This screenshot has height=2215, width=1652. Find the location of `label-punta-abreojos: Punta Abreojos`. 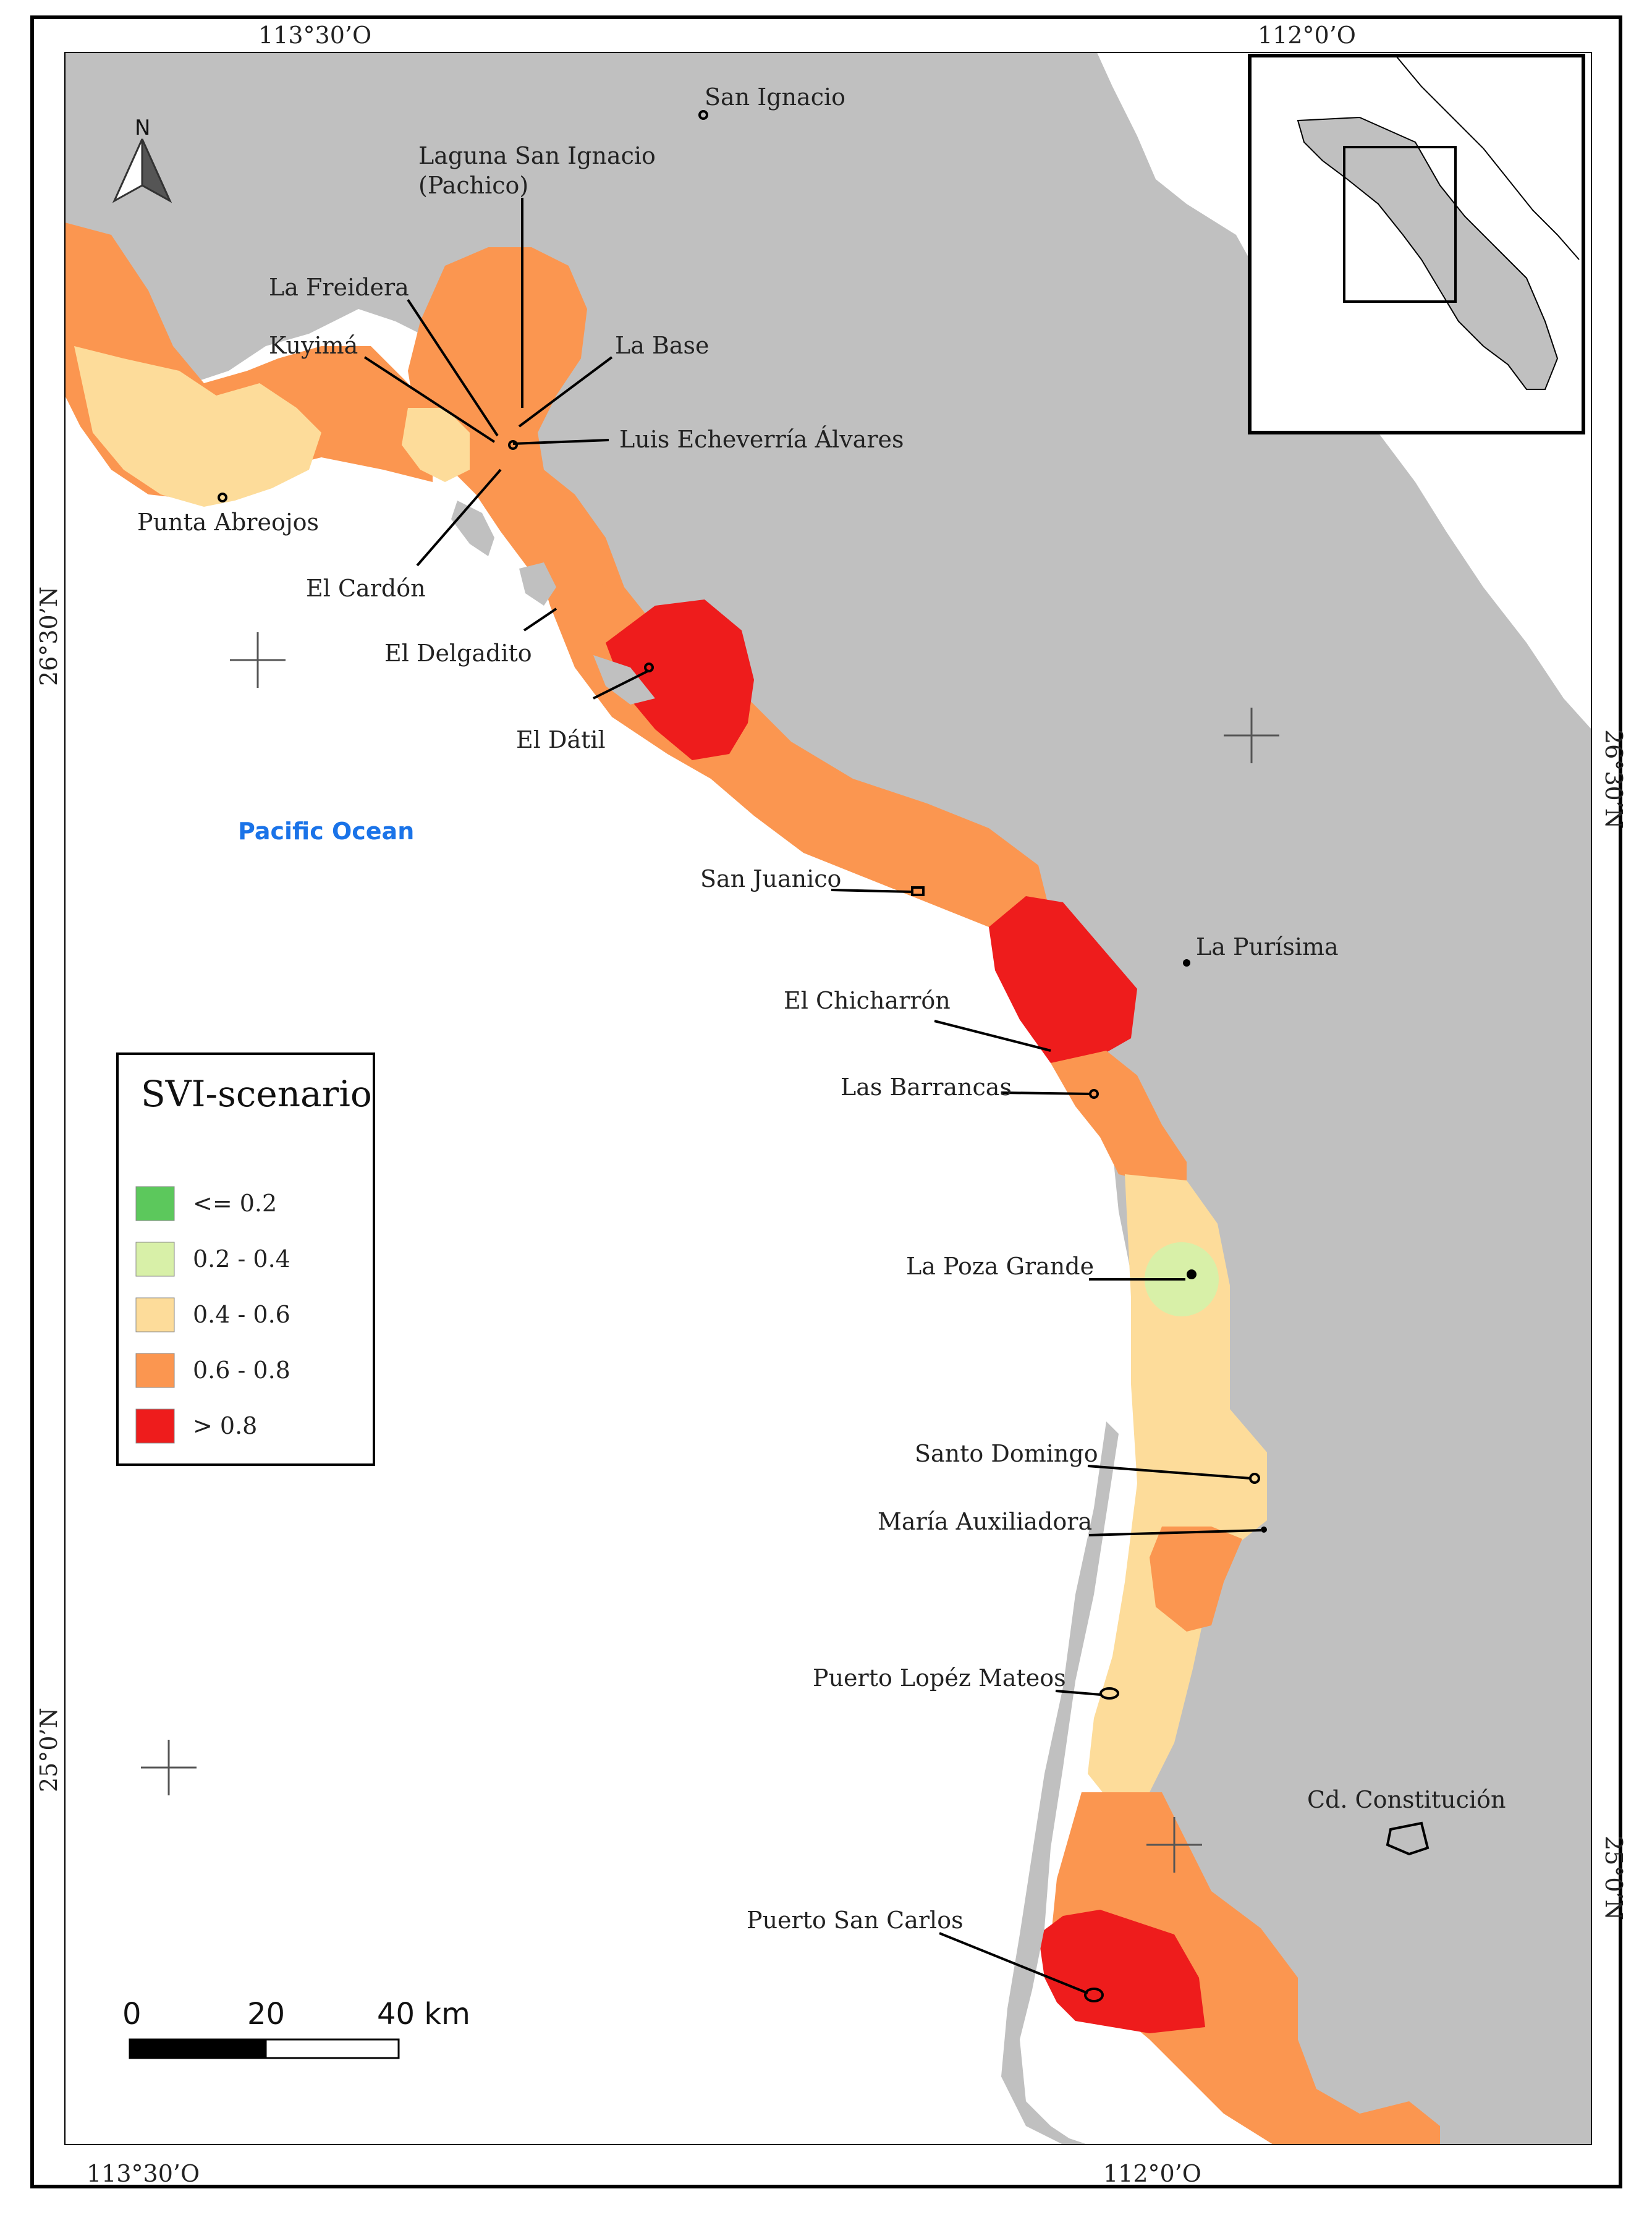

label-punta-abreojos: Punta Abreojos is located at coordinates (228, 522).